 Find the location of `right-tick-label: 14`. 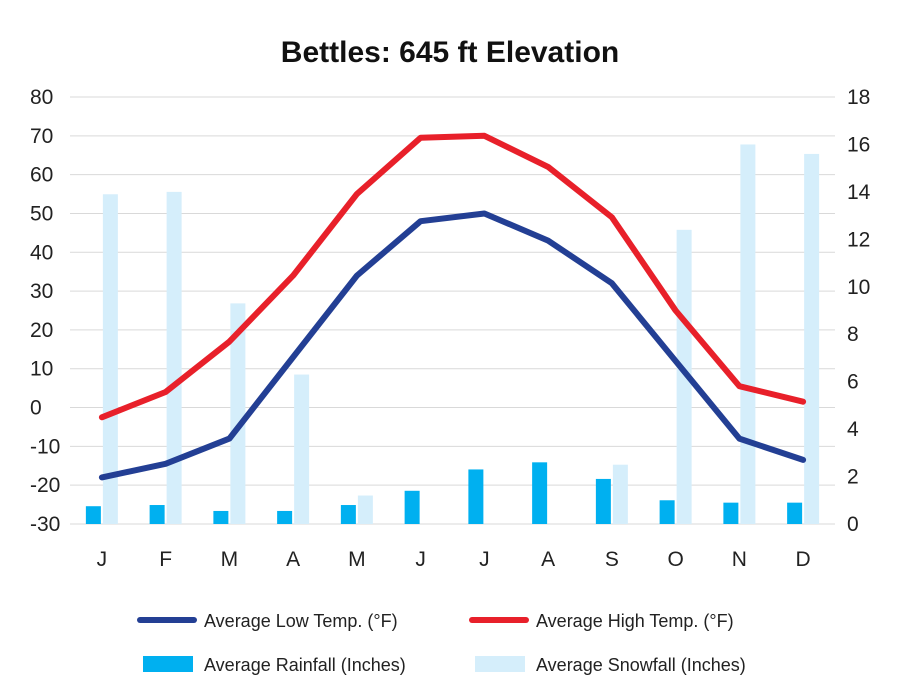

right-tick-label: 14 is located at coordinates (859, 192).